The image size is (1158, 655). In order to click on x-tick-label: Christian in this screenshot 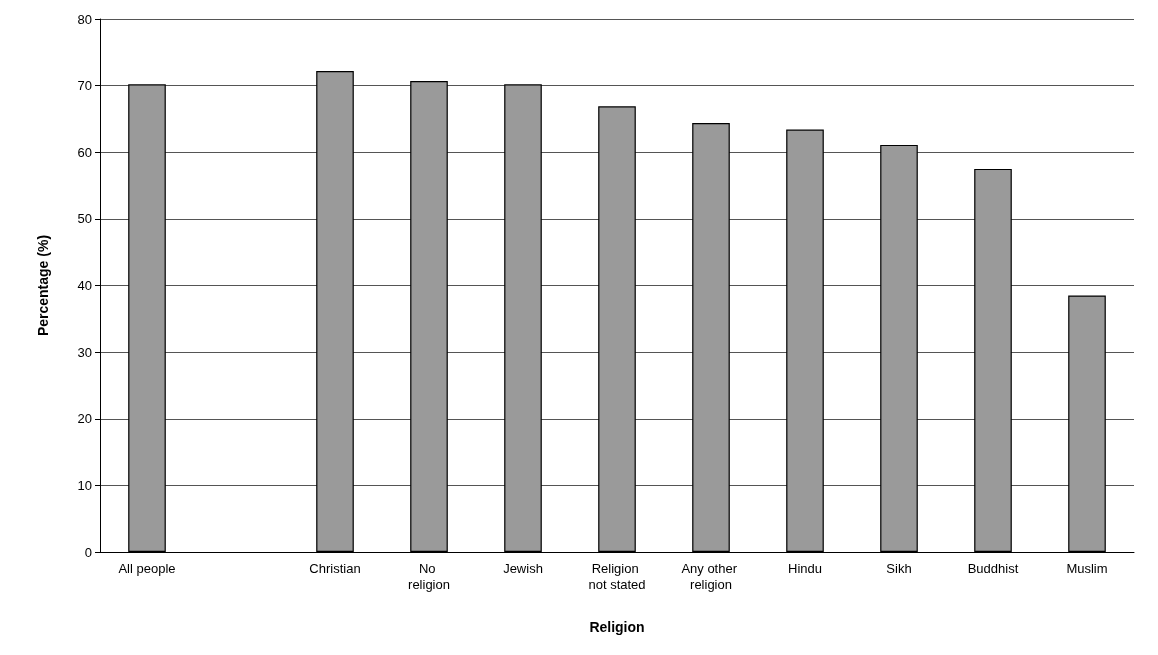, I will do `click(335, 568)`.